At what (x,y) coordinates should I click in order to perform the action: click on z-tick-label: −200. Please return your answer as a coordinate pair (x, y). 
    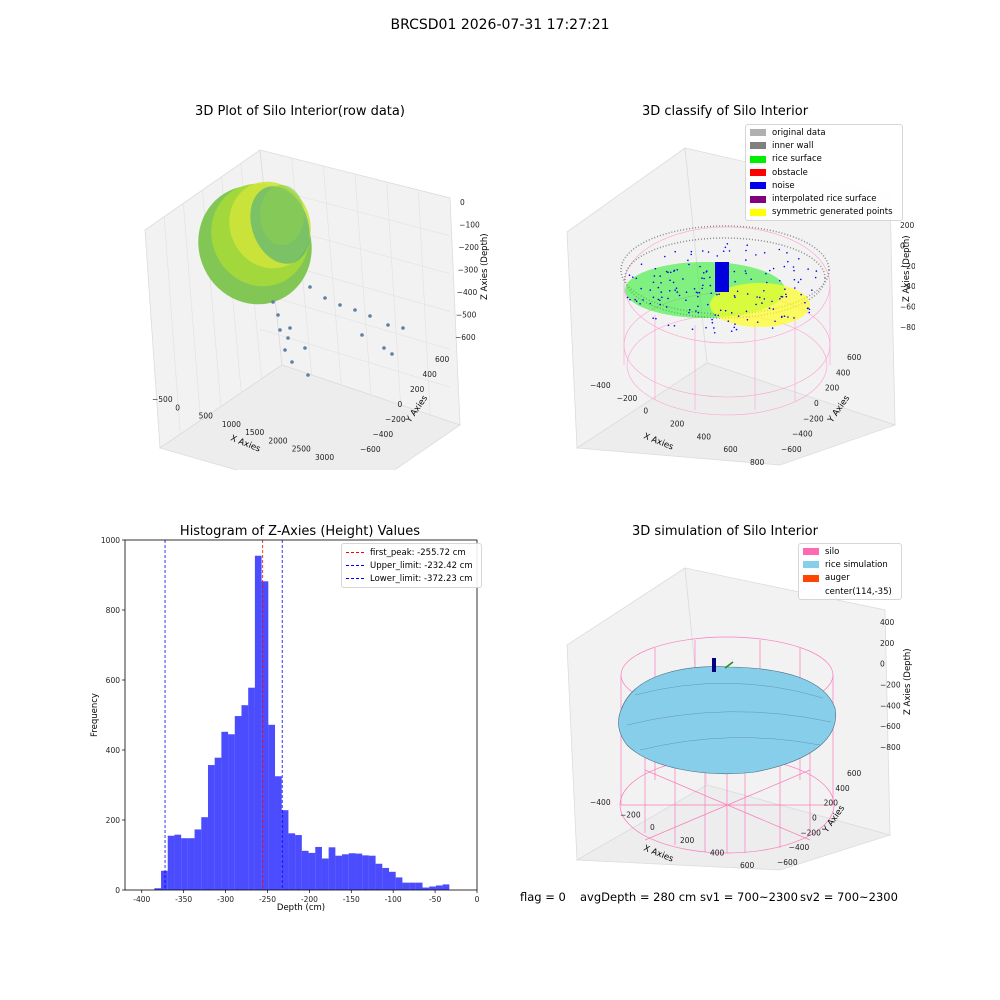
    Looking at the image, I should click on (890, 685).